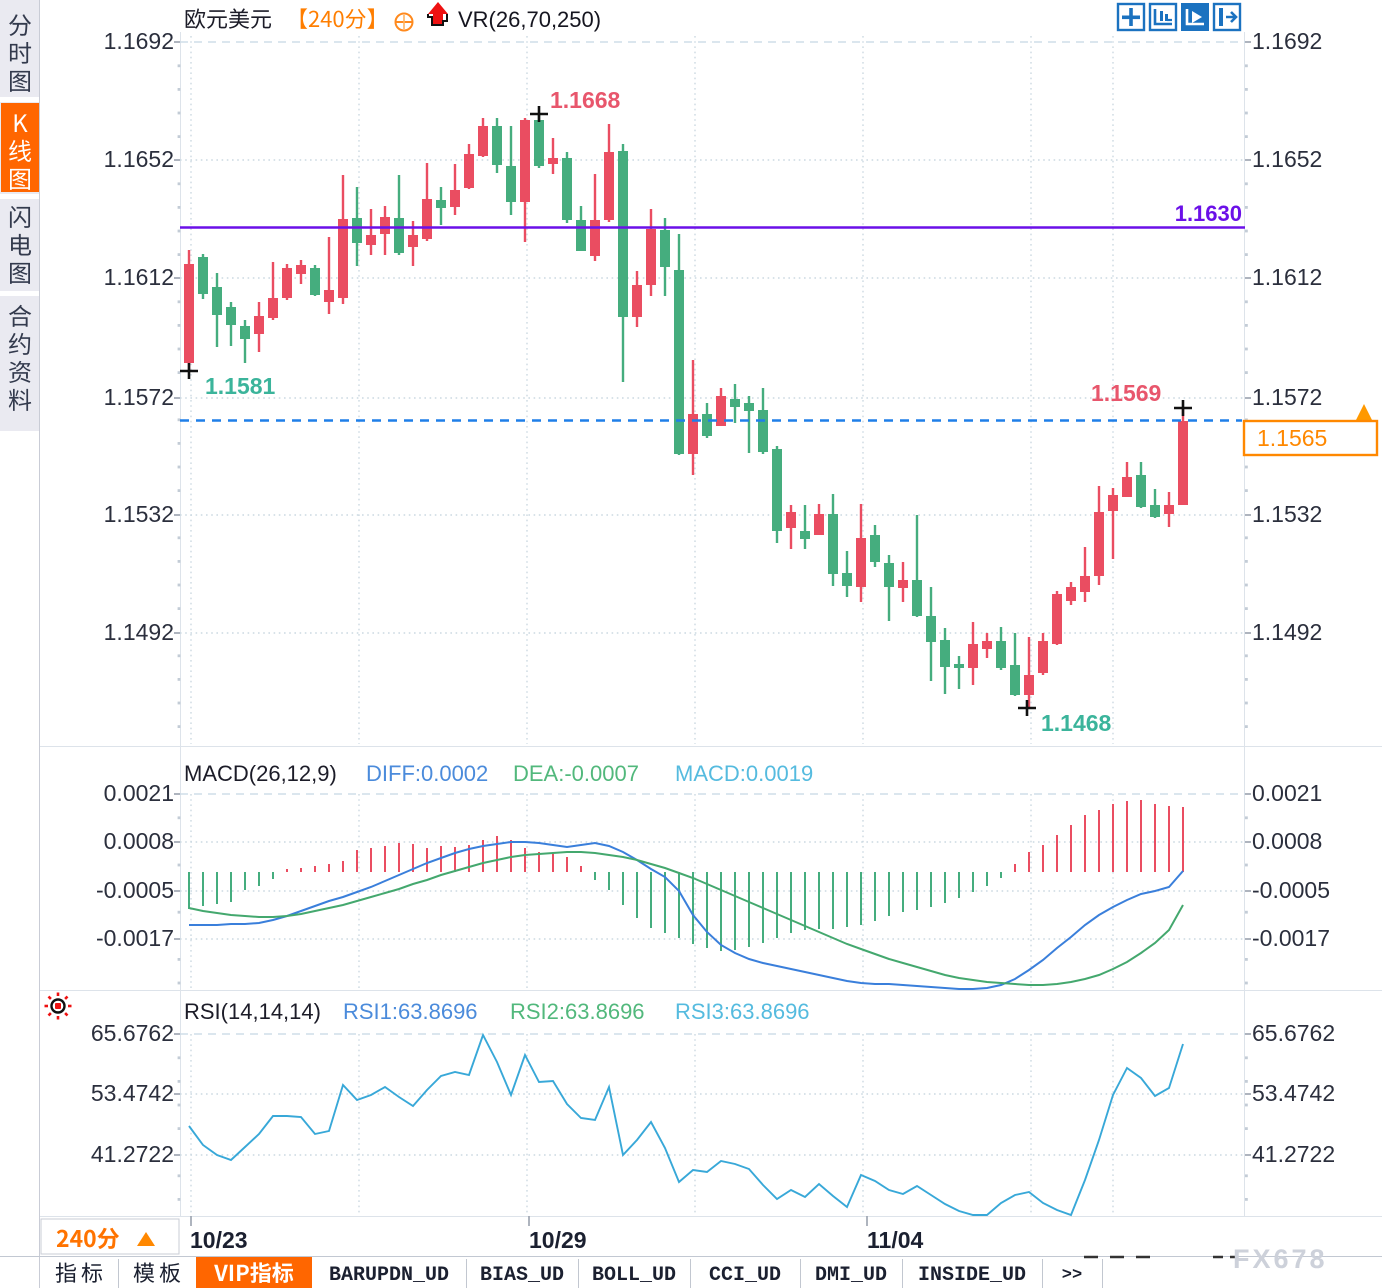 This screenshot has height=1288, width=1382. I want to click on svg-text: DEA:-0.0007, so click(576, 773).